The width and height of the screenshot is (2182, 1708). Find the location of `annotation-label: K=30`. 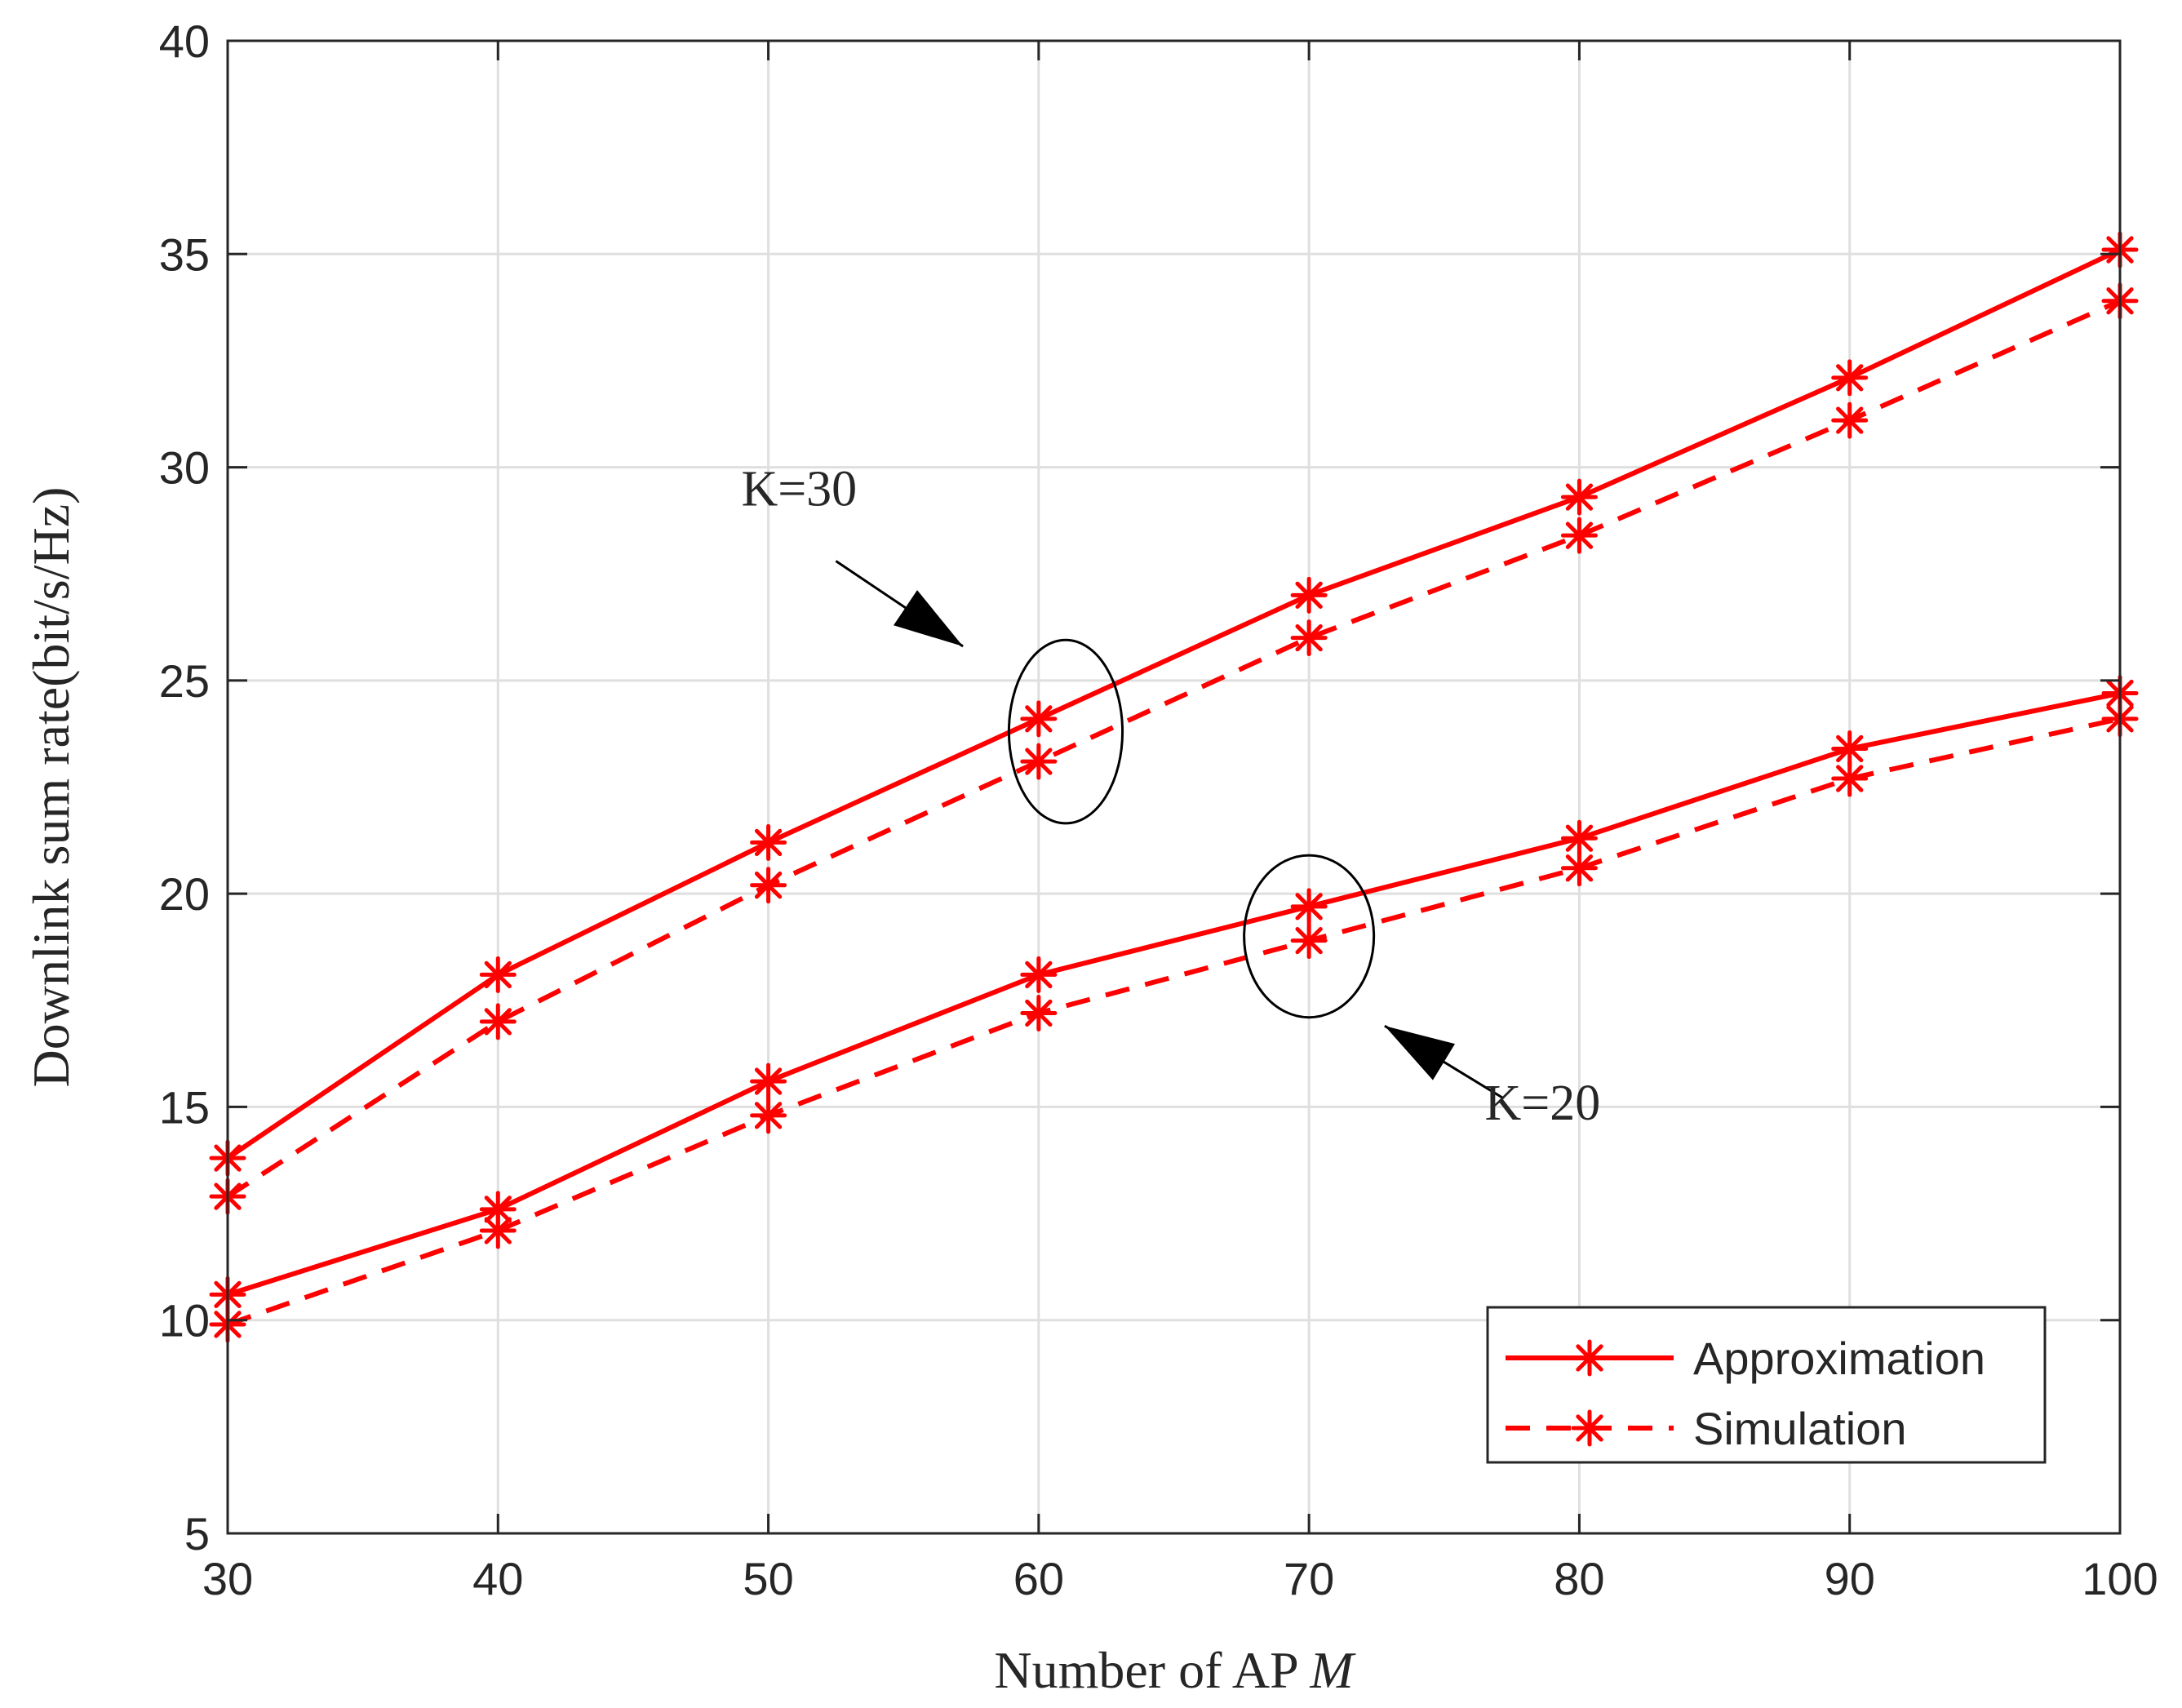

annotation-label: K=30 is located at coordinates (799, 490).